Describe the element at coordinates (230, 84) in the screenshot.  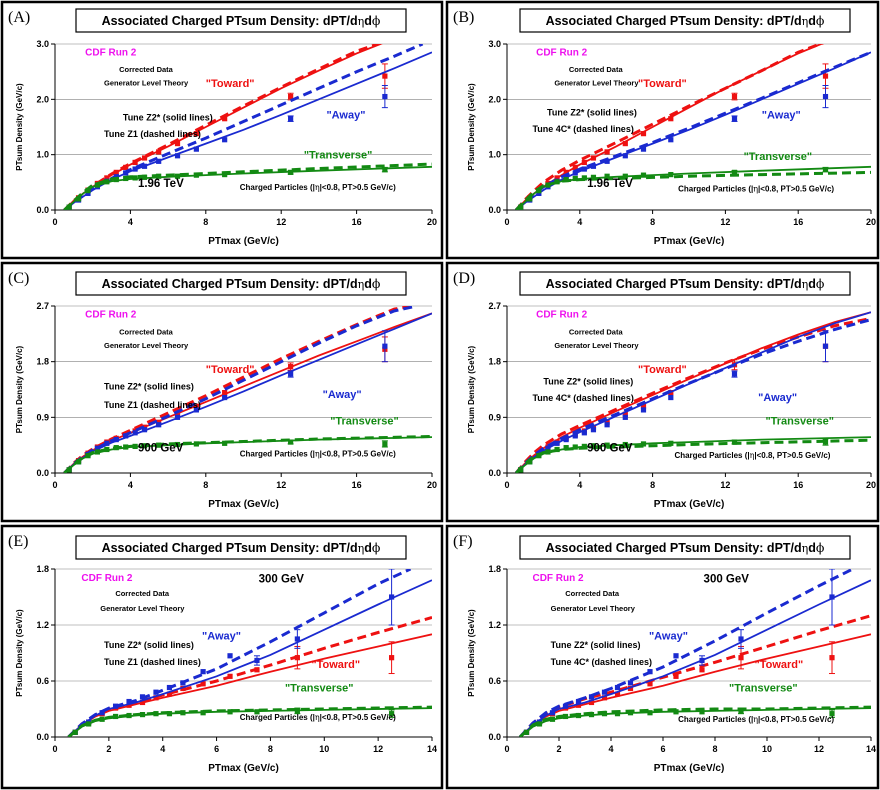
I see `toward-series-label: "Toward"` at that location.